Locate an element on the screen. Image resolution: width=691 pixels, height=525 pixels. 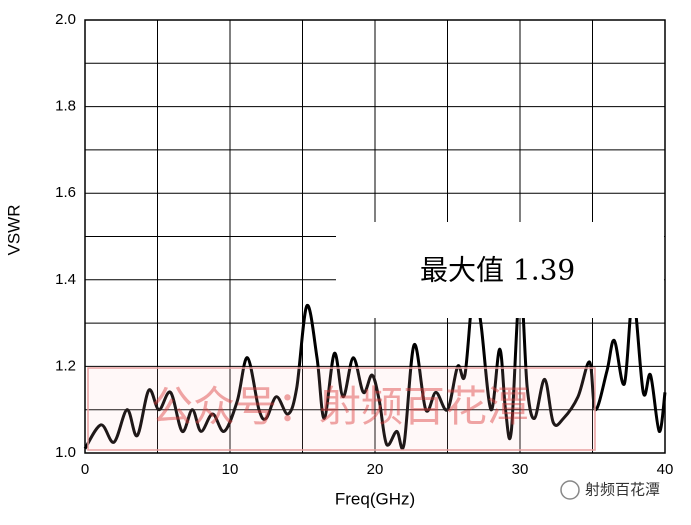
annotation-box is located at coordinates (500, 270).